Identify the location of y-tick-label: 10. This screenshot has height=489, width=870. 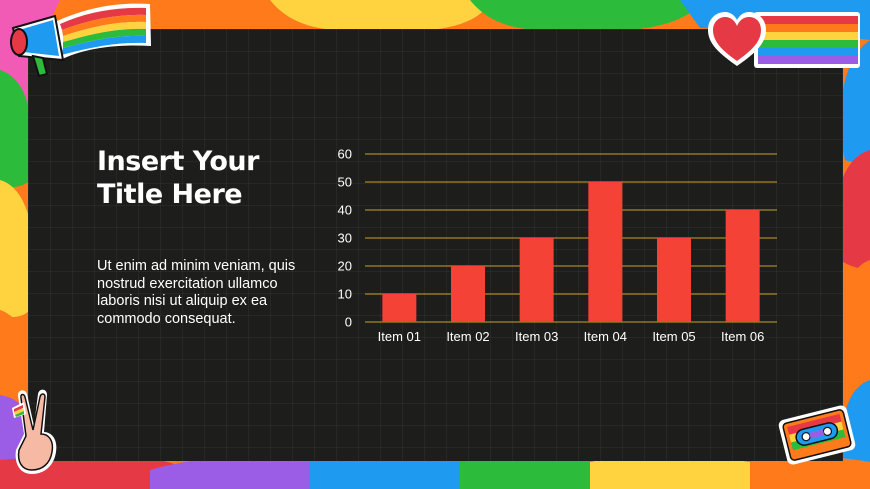
(345, 294).